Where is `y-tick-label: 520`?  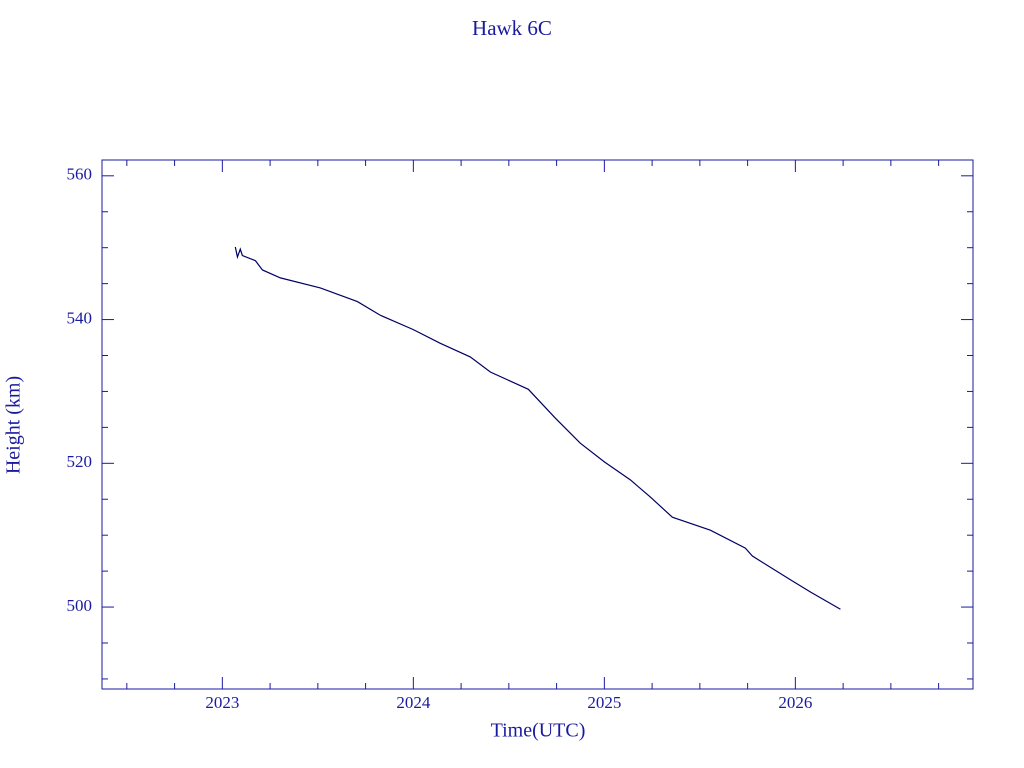
y-tick-label: 520 is located at coordinates (80, 461).